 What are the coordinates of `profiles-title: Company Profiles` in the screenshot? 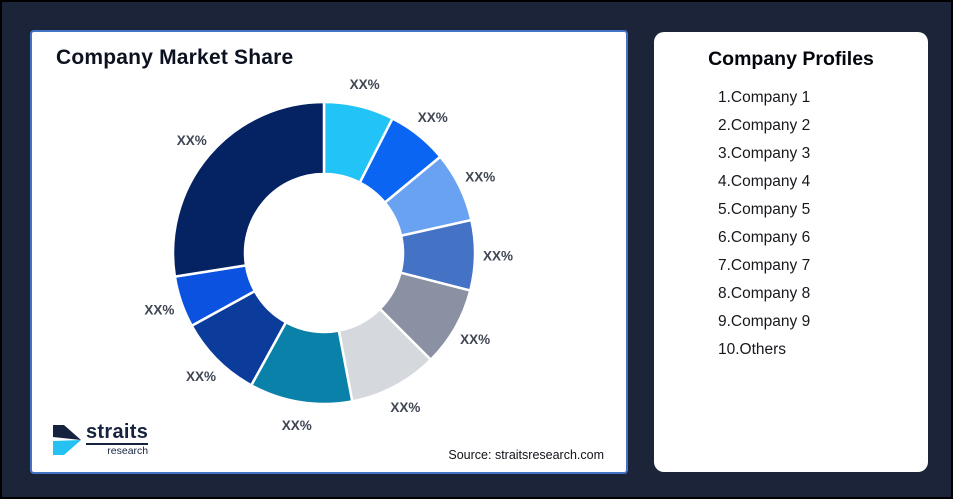 It's located at (791, 59).